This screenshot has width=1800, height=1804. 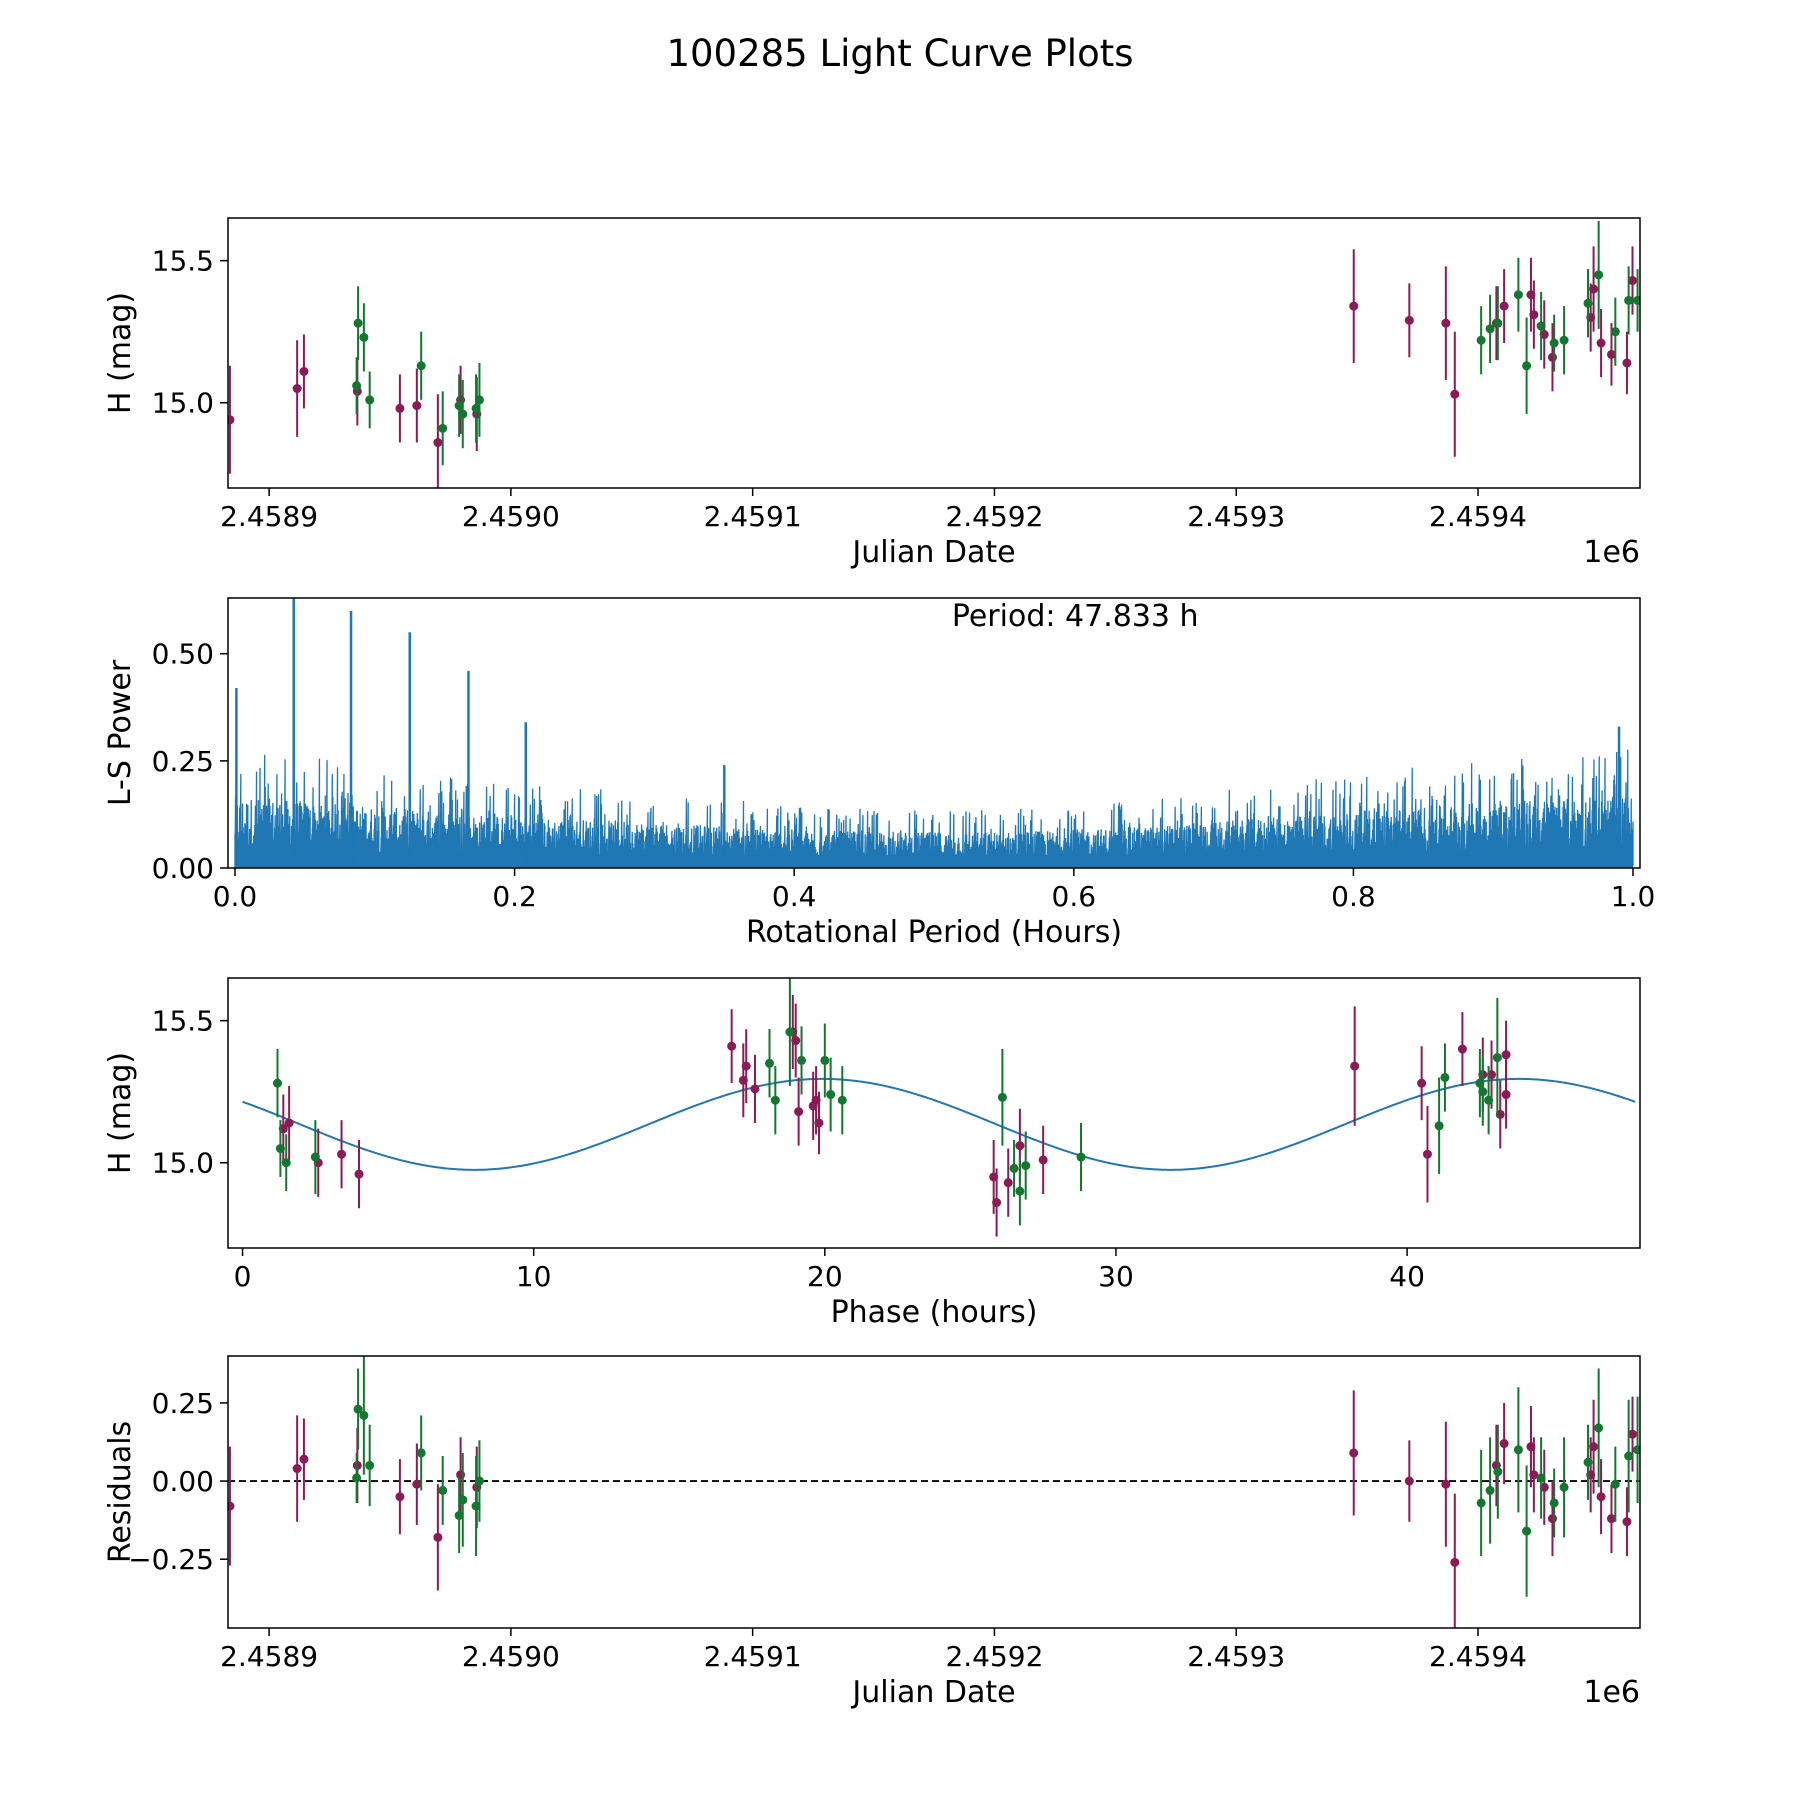 What do you see at coordinates (1633, 896) in the screenshot?
I see `x-tick-label: 1.0` at bounding box center [1633, 896].